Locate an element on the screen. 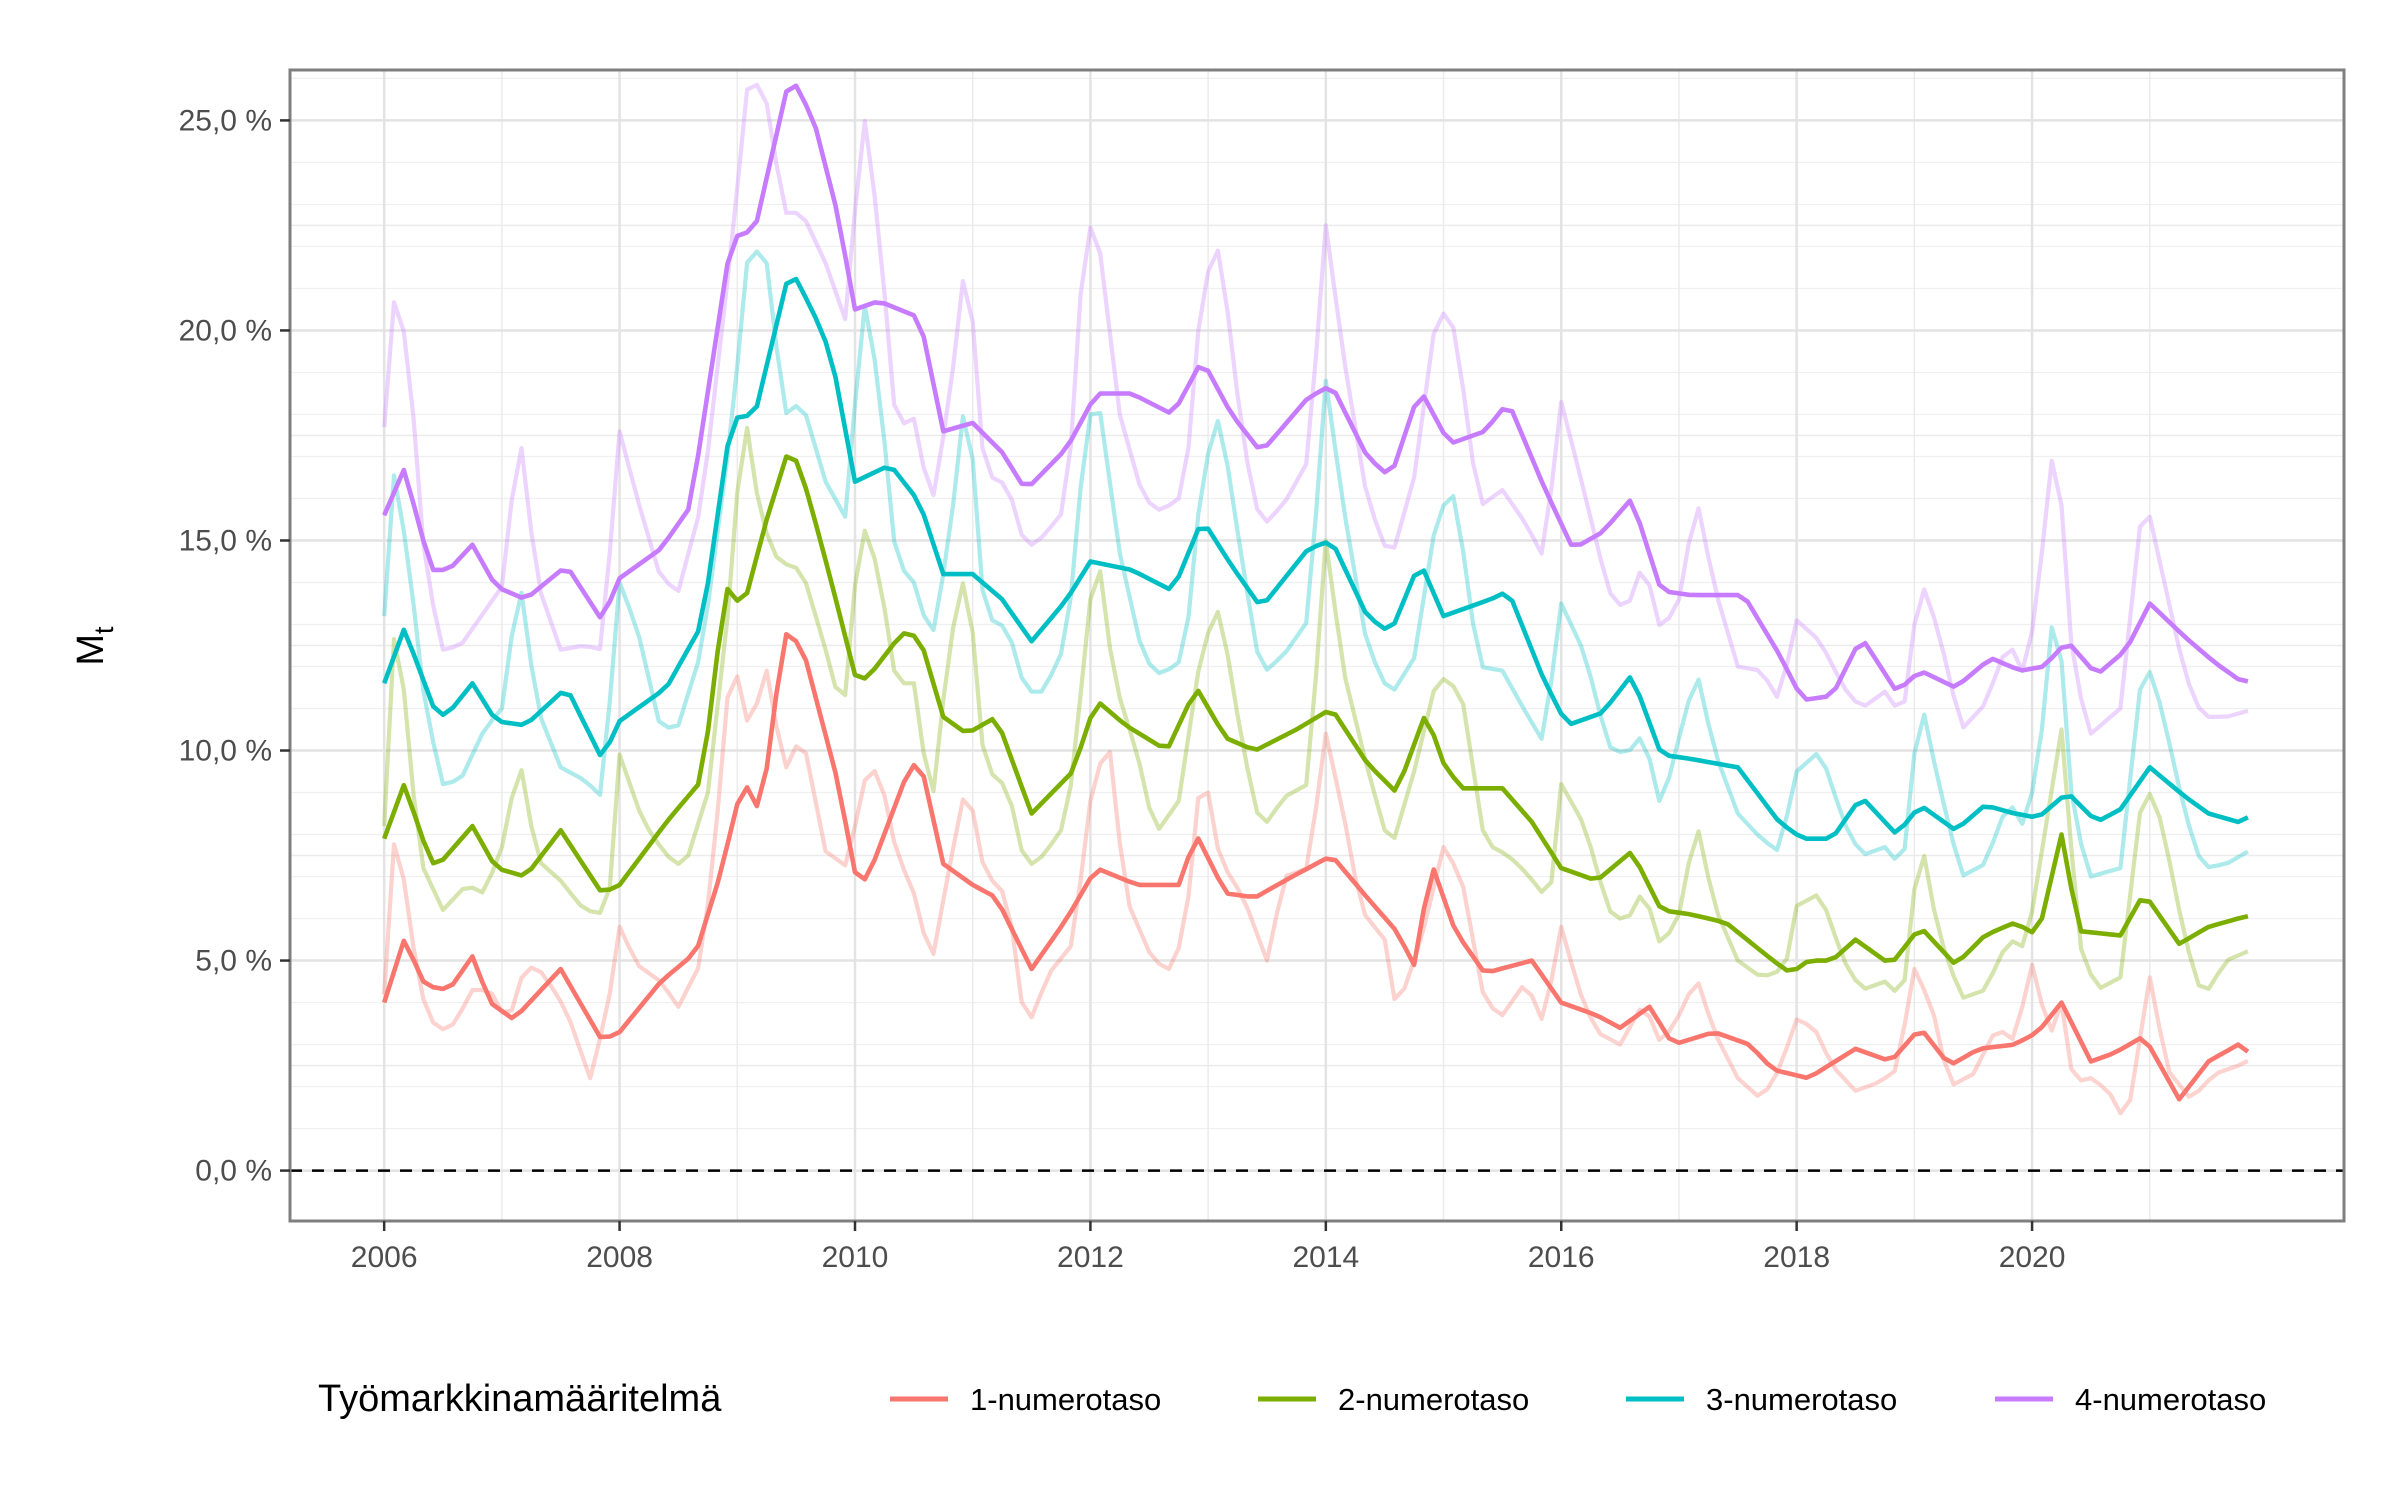  x-tick-label: 2006 is located at coordinates (384, 1257).